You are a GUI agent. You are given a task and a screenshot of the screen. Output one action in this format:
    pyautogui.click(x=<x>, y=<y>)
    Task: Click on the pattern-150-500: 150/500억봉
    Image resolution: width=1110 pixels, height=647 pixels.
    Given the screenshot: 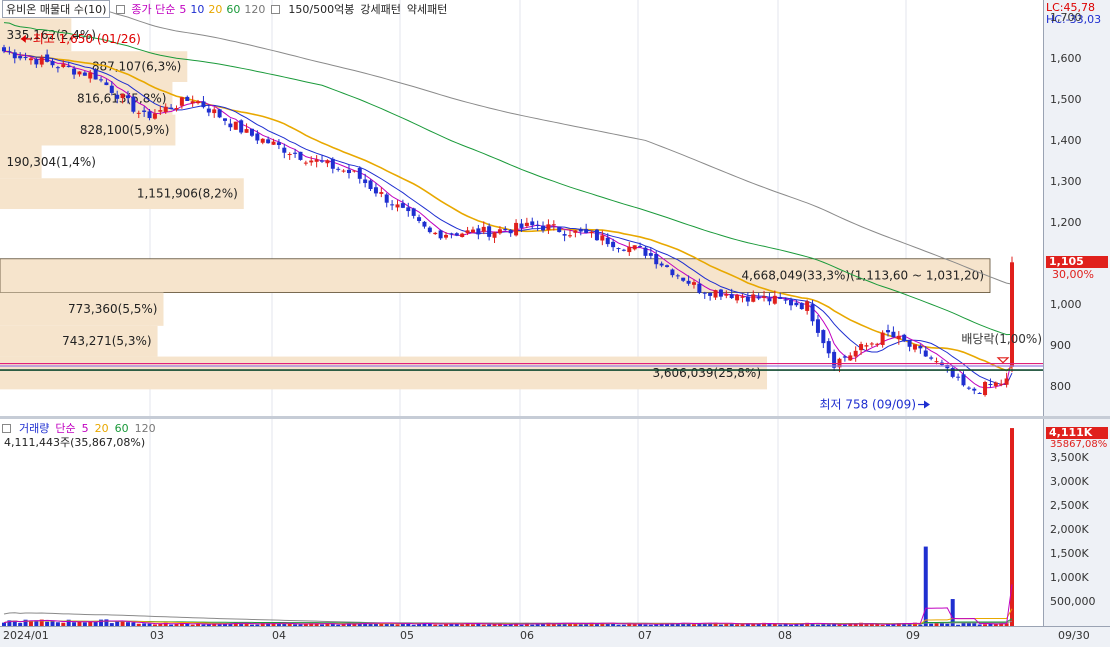 What is the action you would take?
    pyautogui.click(x=321, y=9)
    